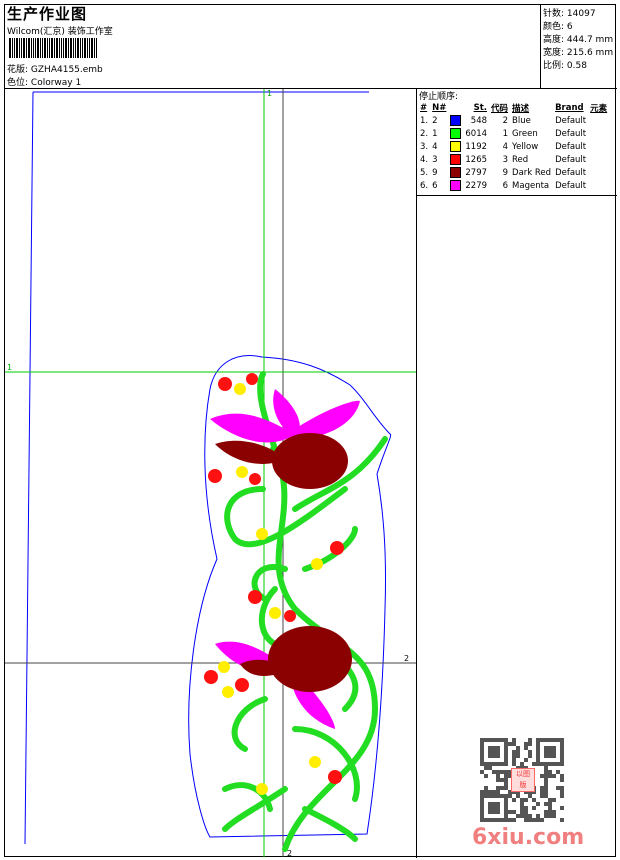 The image size is (620, 860). I want to click on column-header: Brand, so click(569, 107).